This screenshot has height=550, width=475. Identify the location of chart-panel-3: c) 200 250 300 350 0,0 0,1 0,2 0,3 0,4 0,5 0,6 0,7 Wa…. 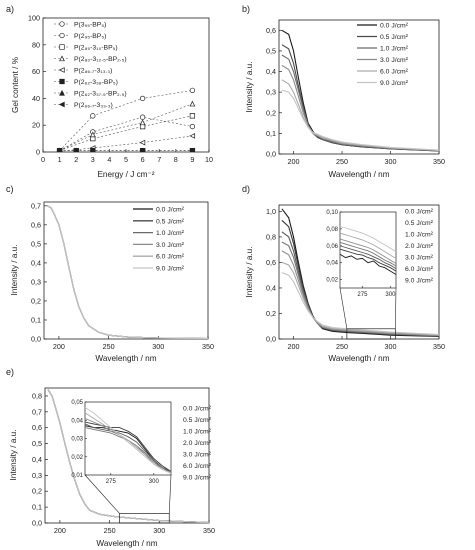
(110, 273).